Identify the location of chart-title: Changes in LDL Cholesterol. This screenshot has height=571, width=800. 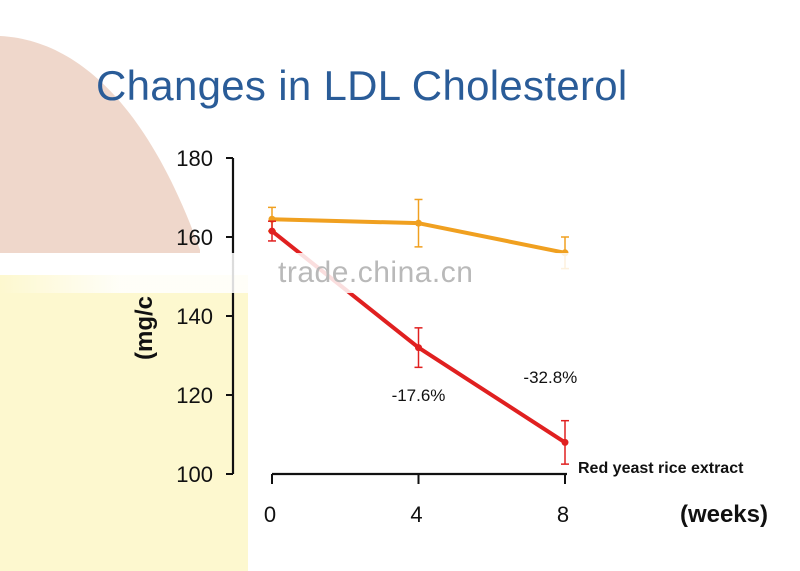
(362, 85).